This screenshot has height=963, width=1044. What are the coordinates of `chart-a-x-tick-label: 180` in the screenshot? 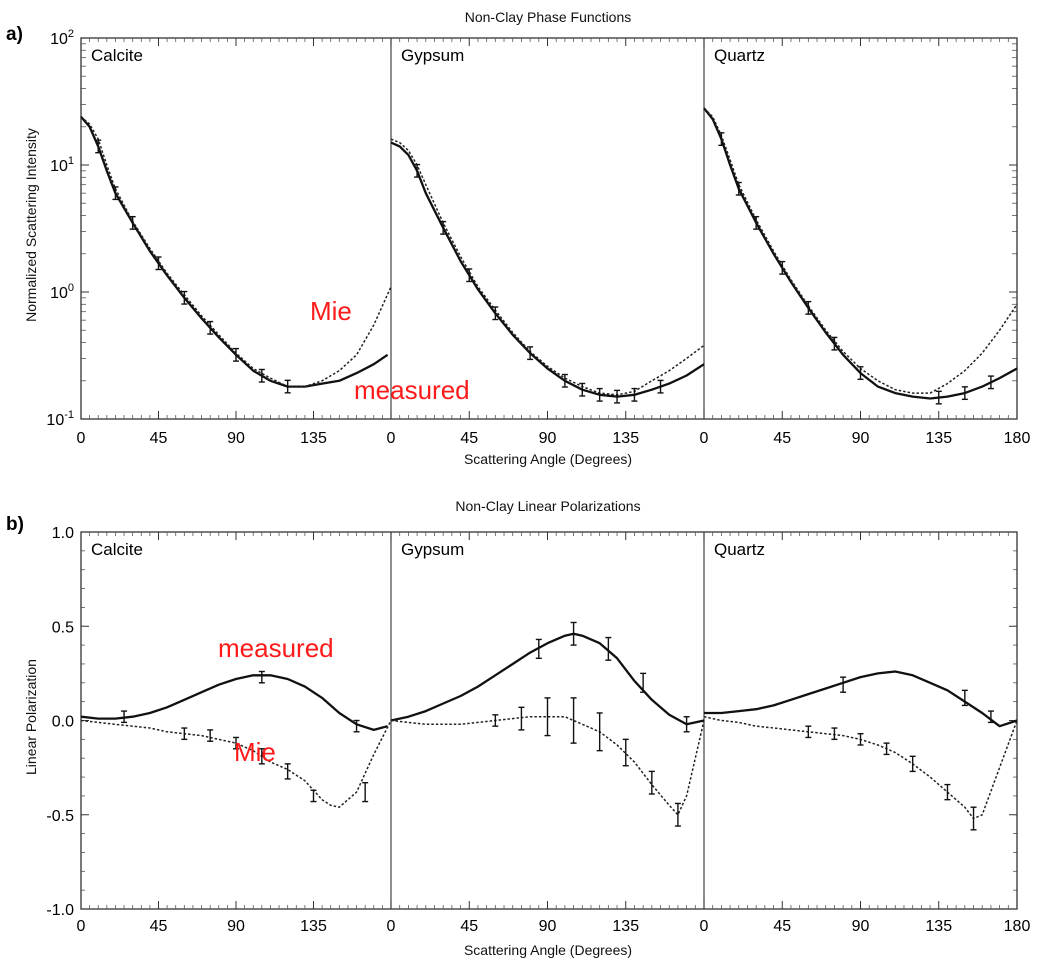 It's located at (1017, 438).